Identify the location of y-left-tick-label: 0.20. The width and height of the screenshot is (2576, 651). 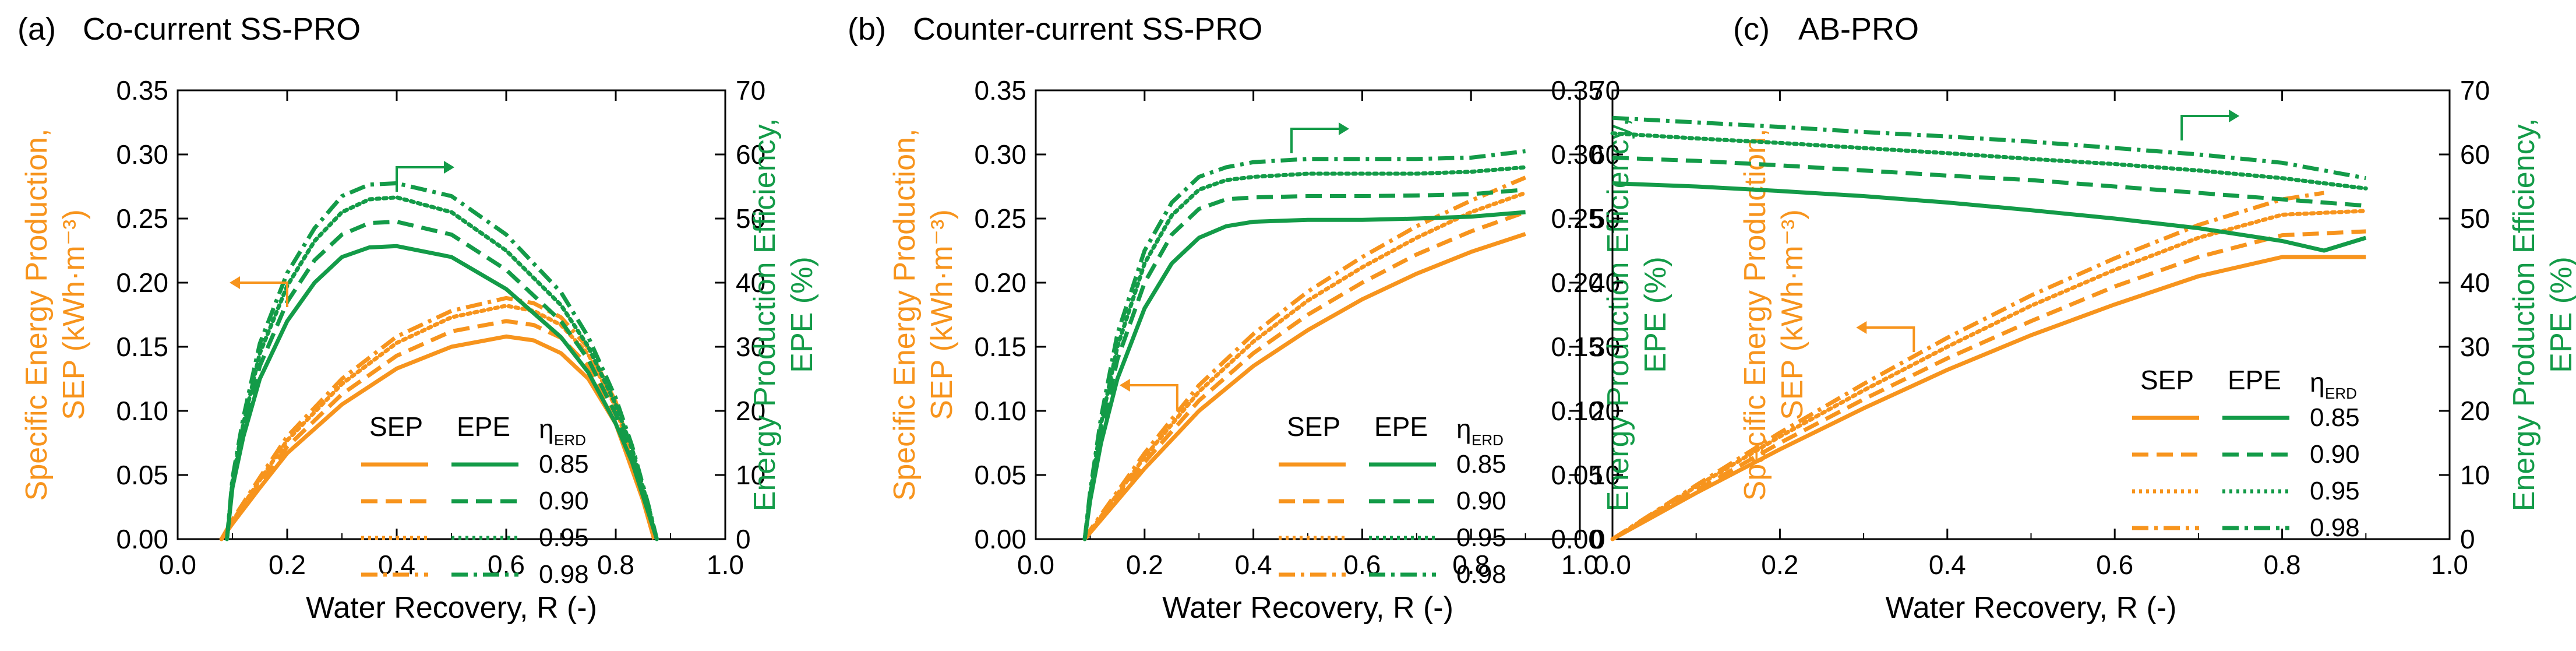
(142, 283).